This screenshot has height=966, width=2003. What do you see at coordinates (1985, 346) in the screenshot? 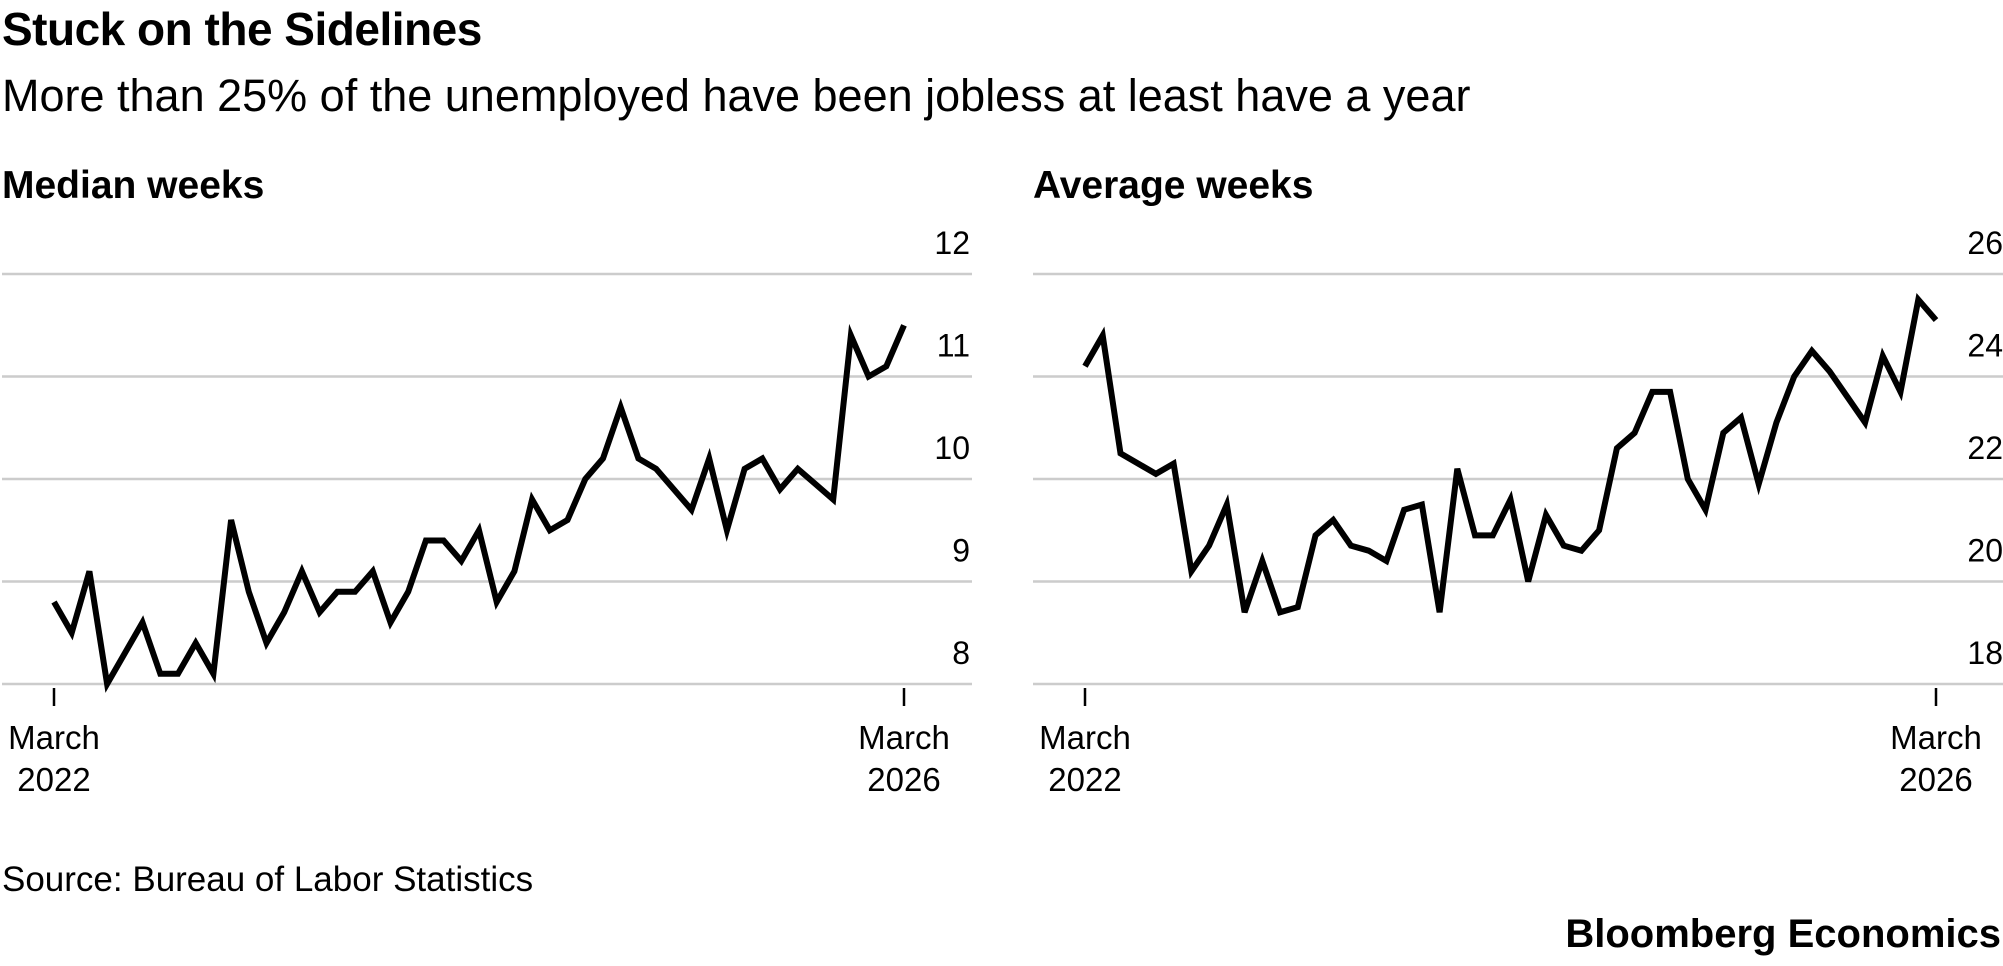
I see `average-ytick-label-24: 24` at bounding box center [1985, 346].